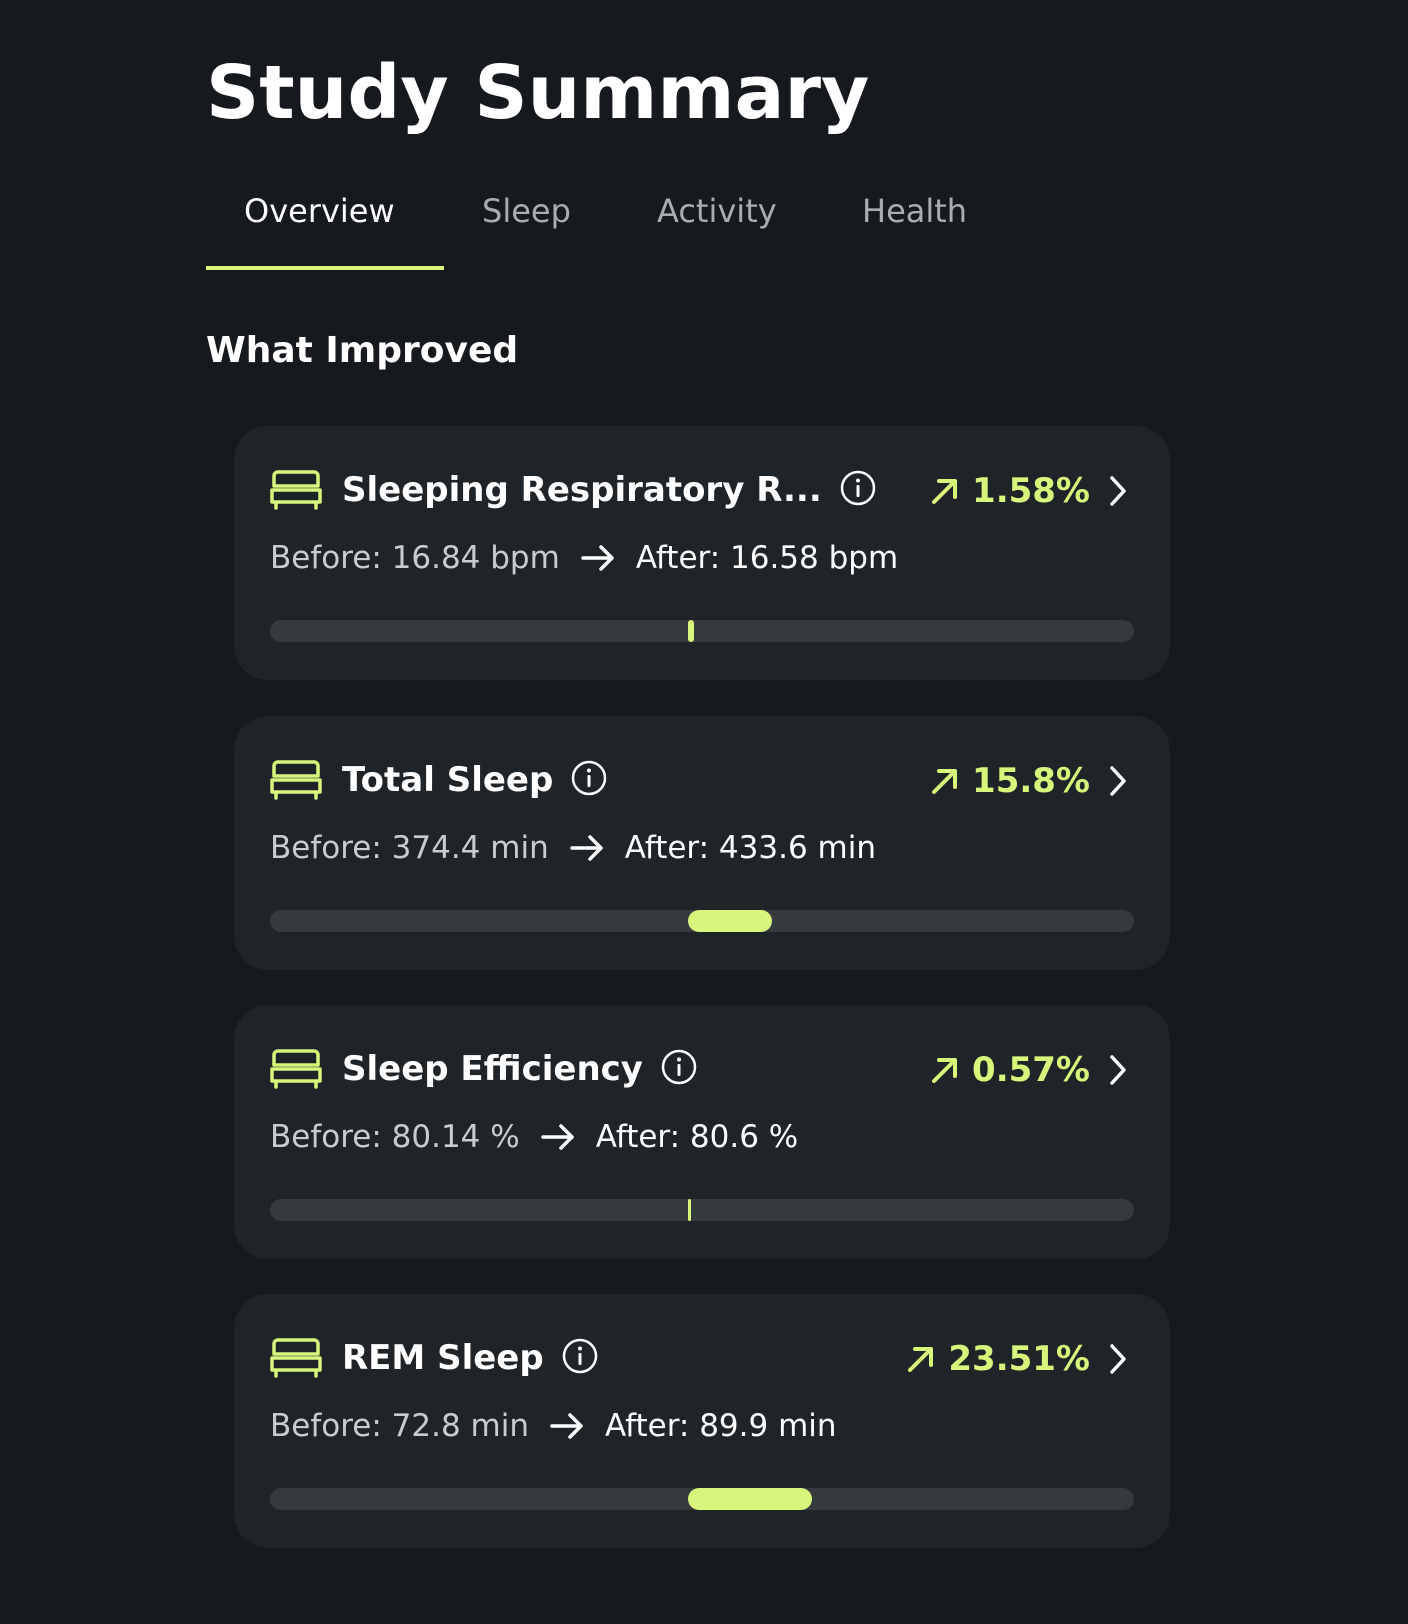 The image size is (1408, 1624). What do you see at coordinates (717, 211) in the screenshot?
I see `tab-activity: Activity` at bounding box center [717, 211].